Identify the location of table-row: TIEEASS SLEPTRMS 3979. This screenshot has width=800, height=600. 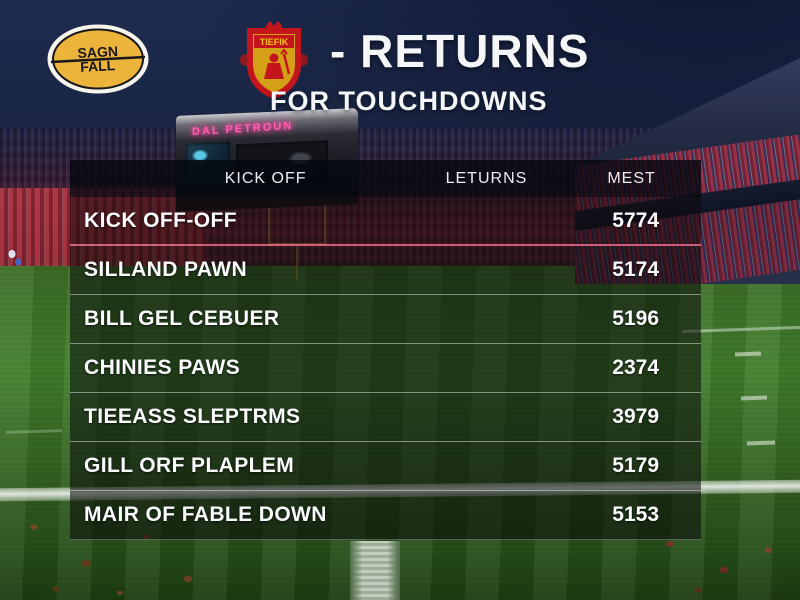
(385, 417).